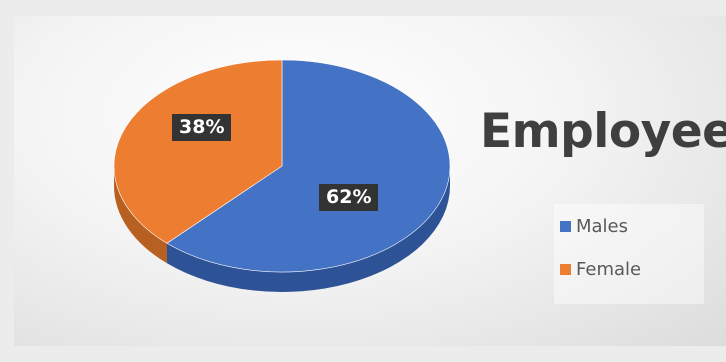  What do you see at coordinates (629, 254) in the screenshot?
I see `legend: Males Female` at bounding box center [629, 254].